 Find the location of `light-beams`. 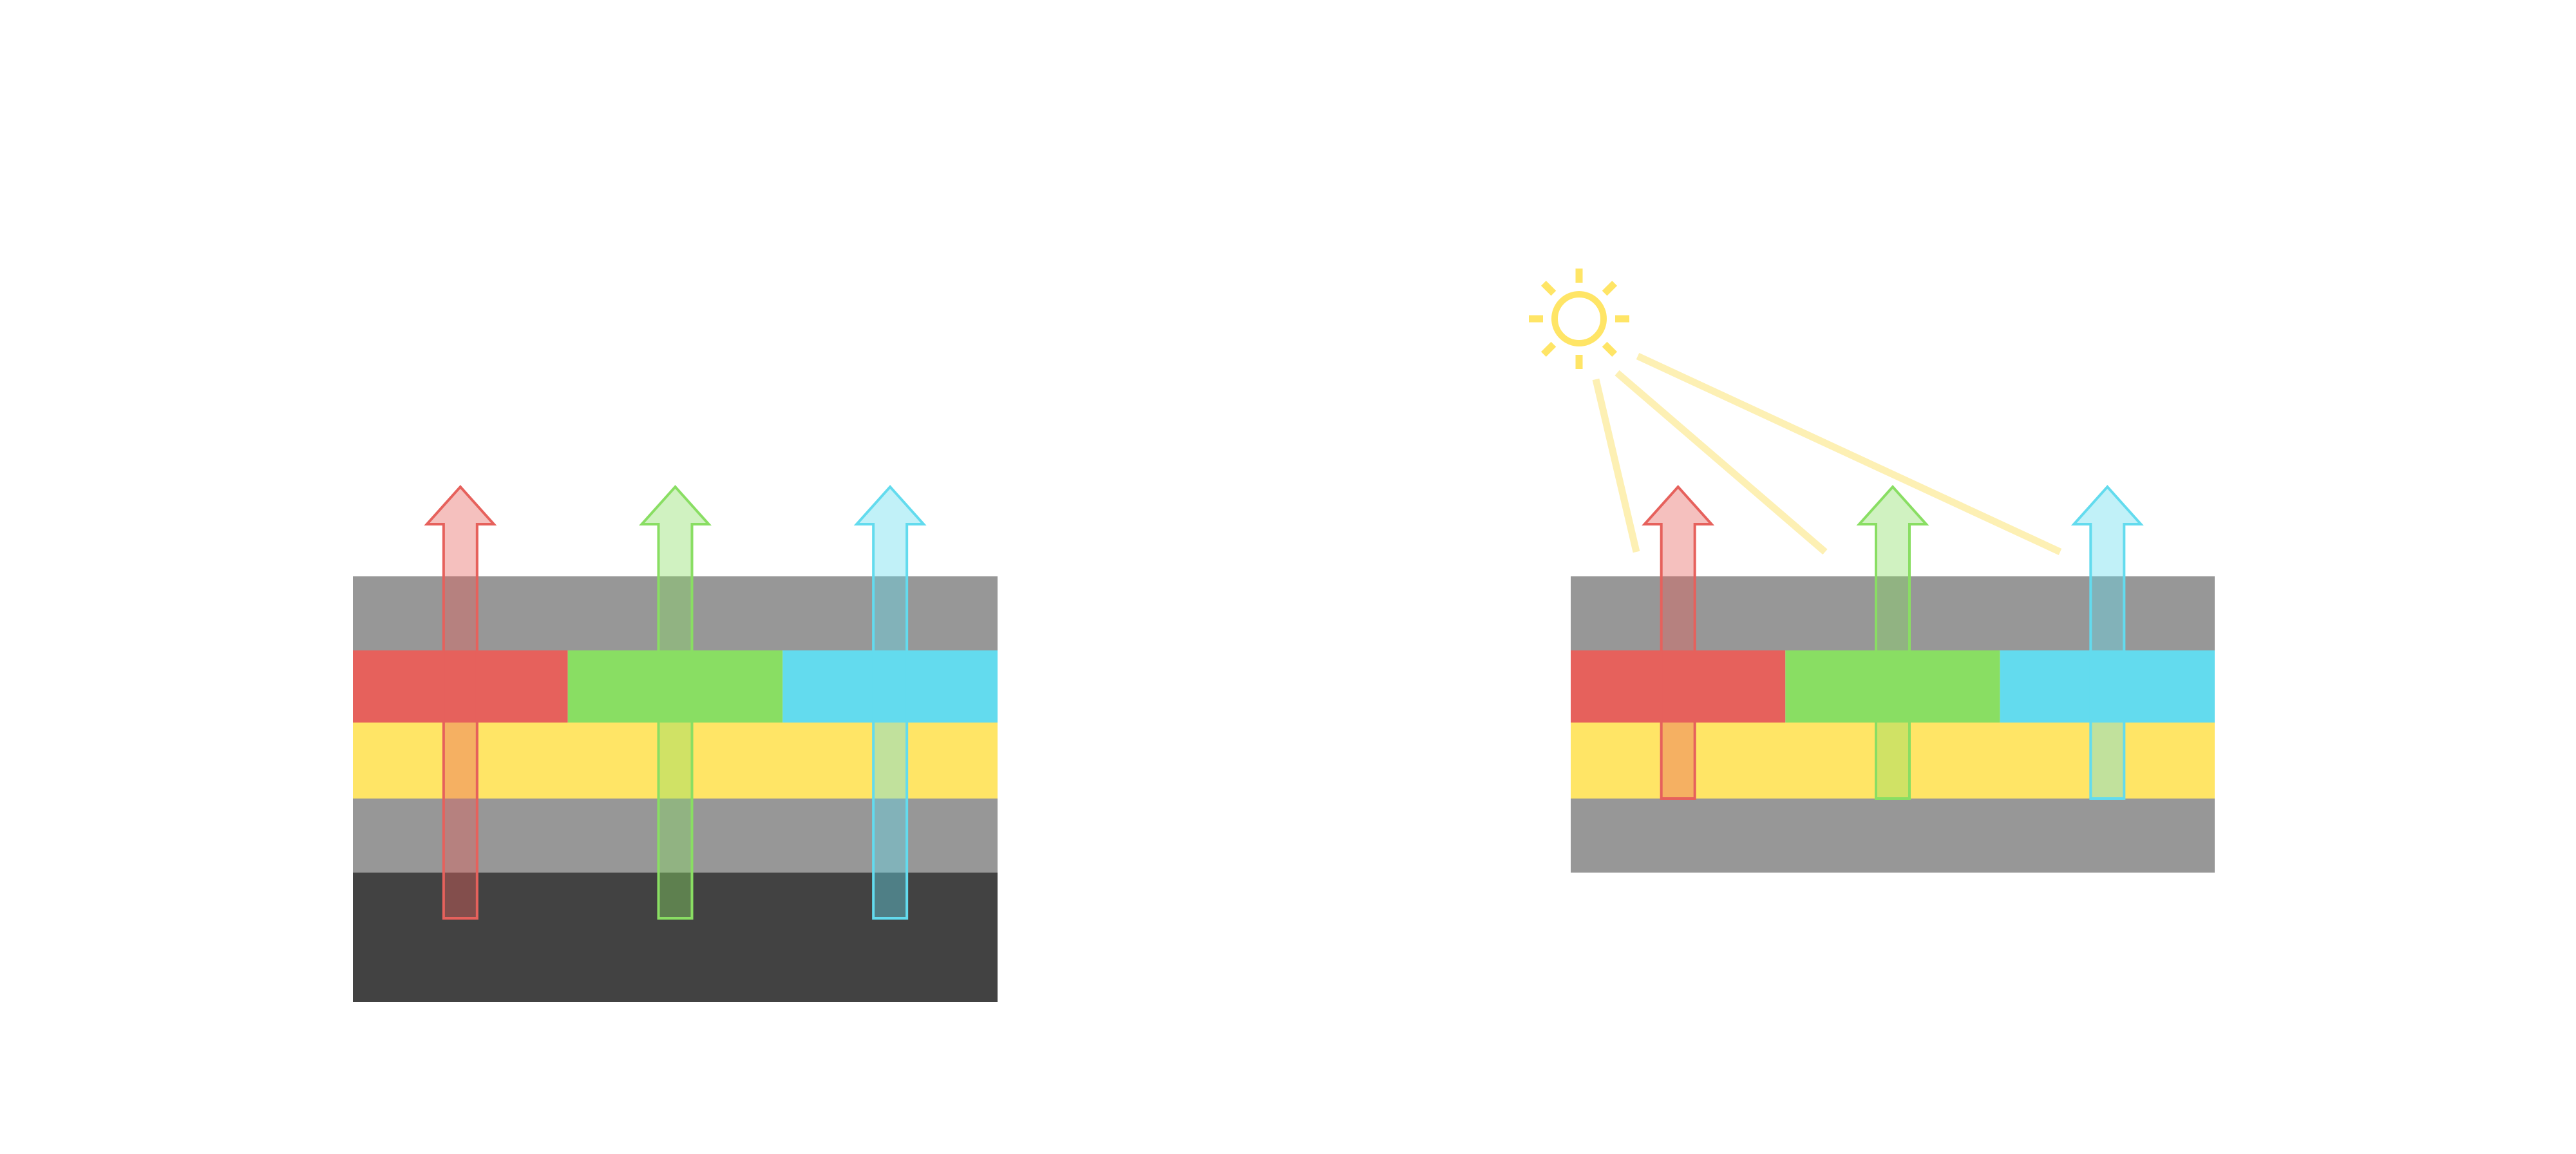

light-beams is located at coordinates (1827, 454).